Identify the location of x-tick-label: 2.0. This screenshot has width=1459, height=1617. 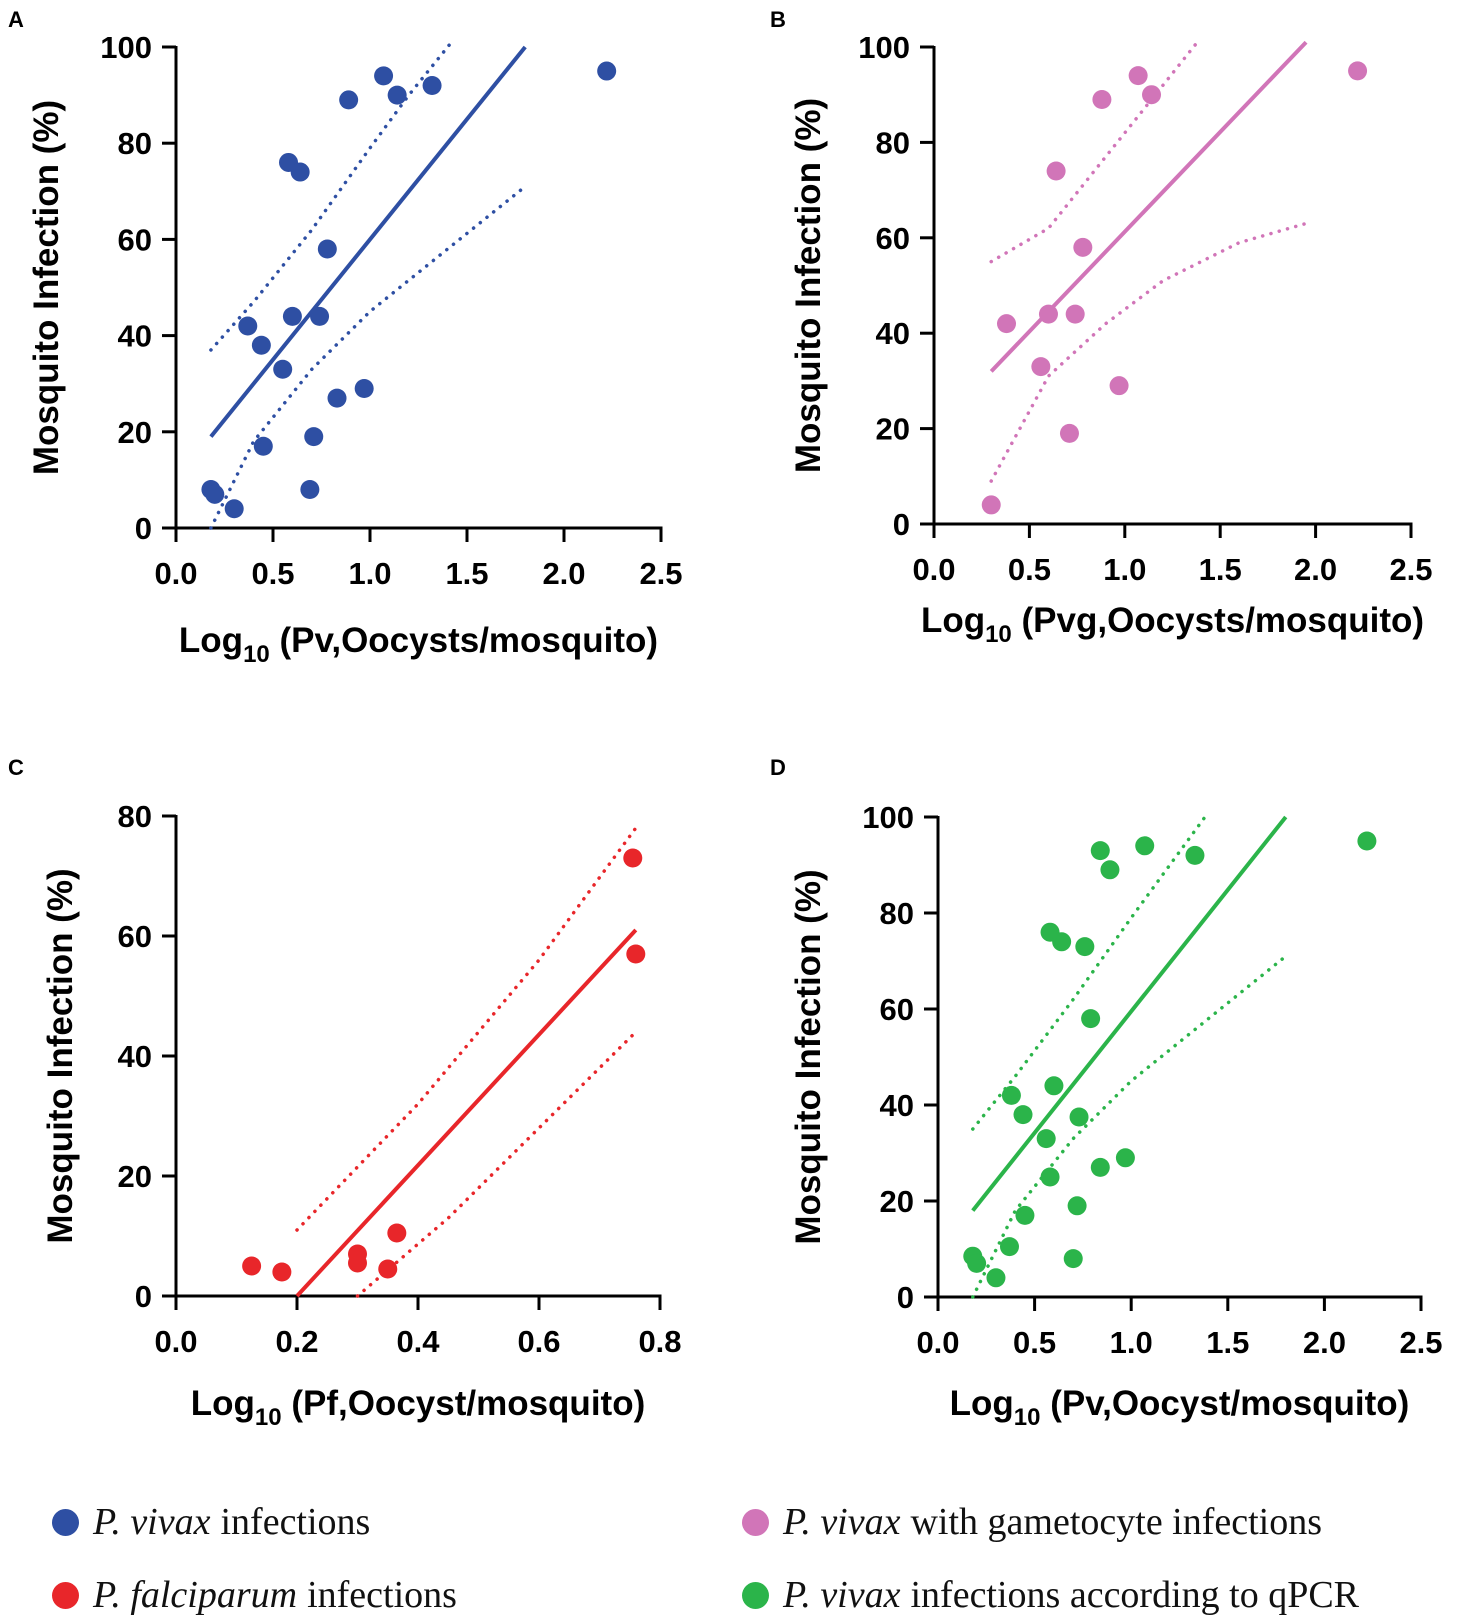
(1315, 569).